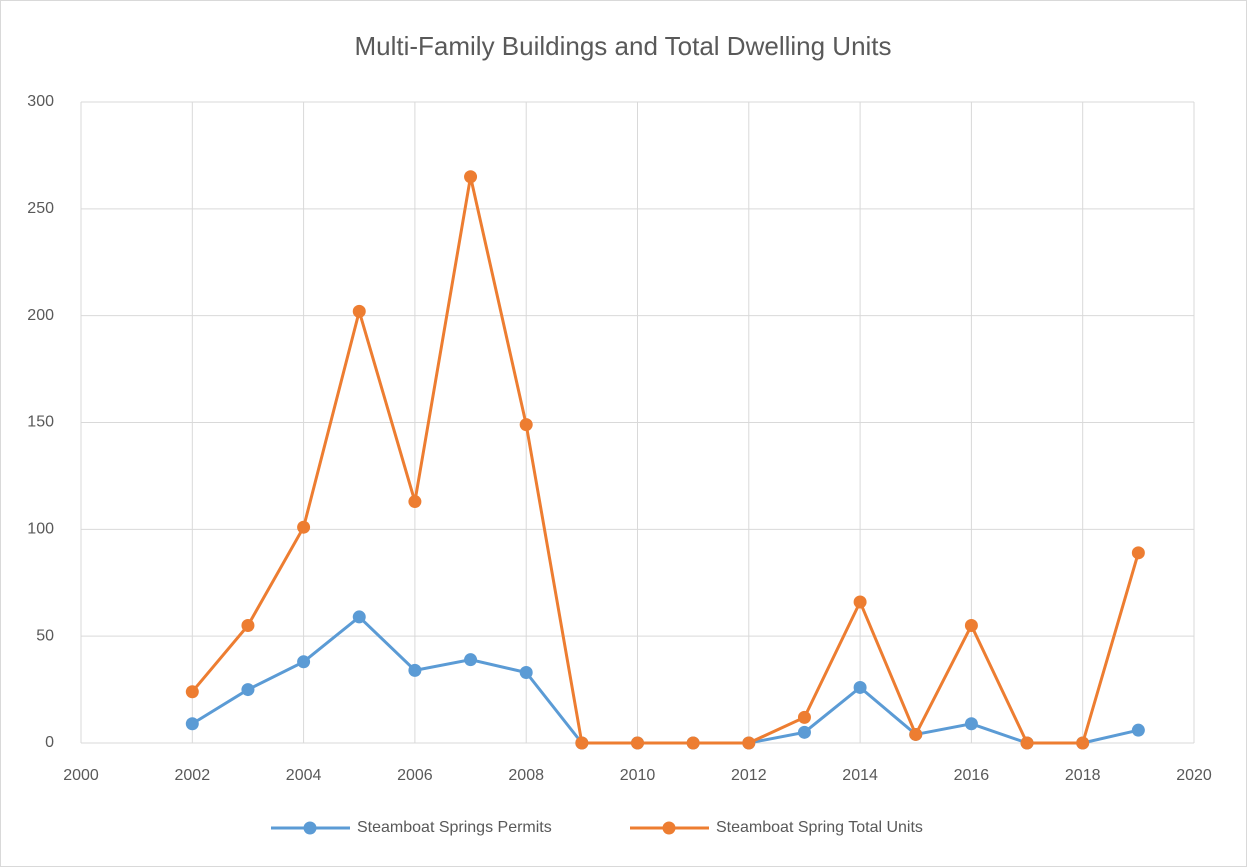 The width and height of the screenshot is (1247, 867). I want to click on y-tick-label: 200, so click(40, 315).